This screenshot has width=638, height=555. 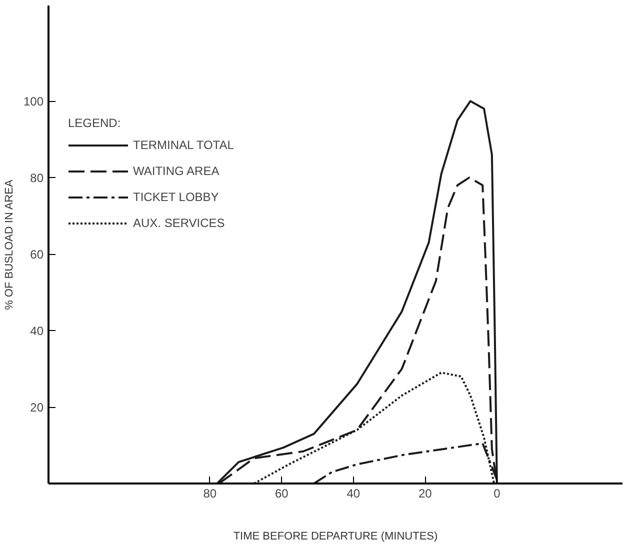 What do you see at coordinates (9, 244) in the screenshot?
I see `y-axis-title: % OF BUSLOAD IN AREA` at bounding box center [9, 244].